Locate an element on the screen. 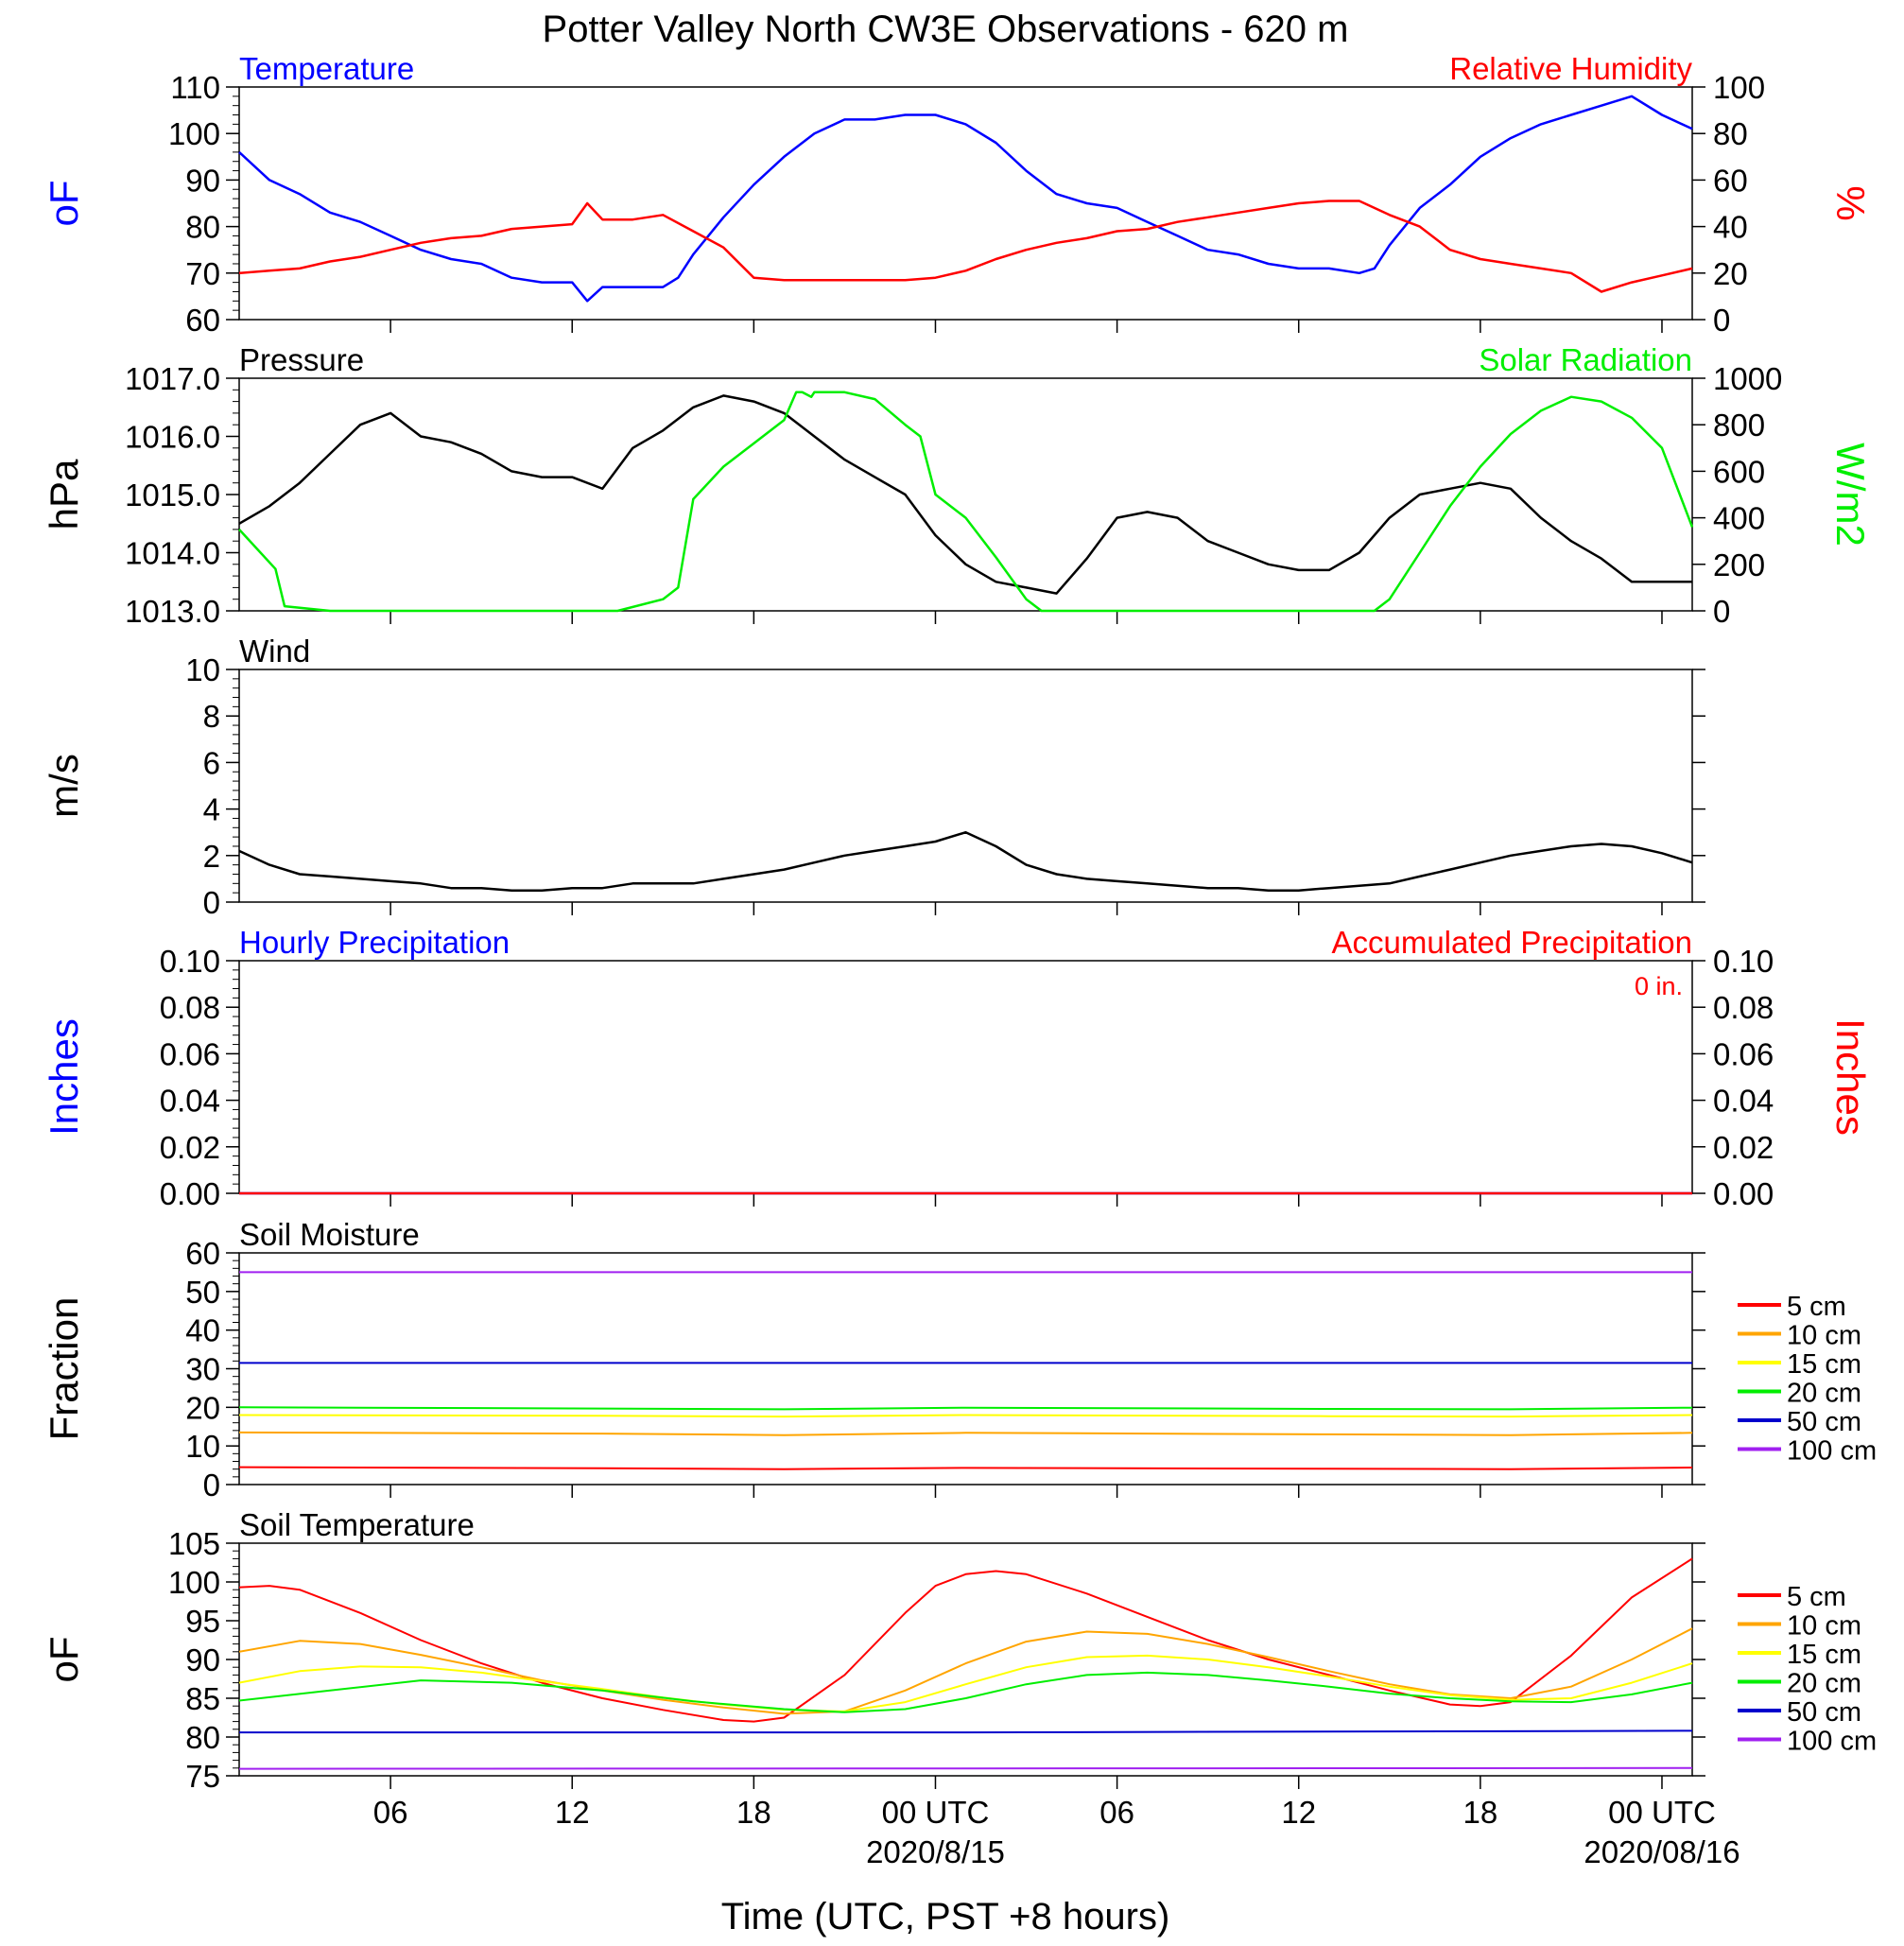 The width and height of the screenshot is (1904, 1946). panel-title-right: Relative Humidity is located at coordinates (1571, 69).